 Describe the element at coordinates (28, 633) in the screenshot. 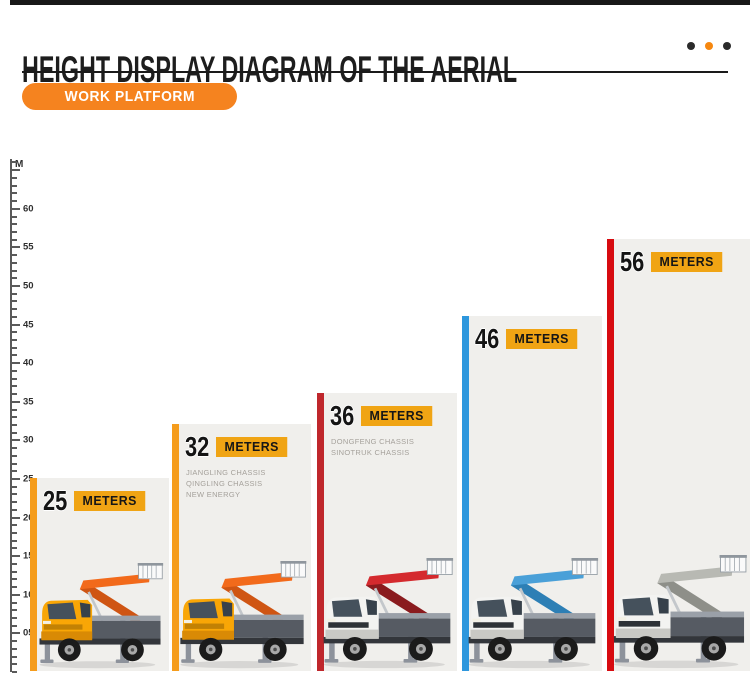

I see `ruler-tick-label: 05` at that location.